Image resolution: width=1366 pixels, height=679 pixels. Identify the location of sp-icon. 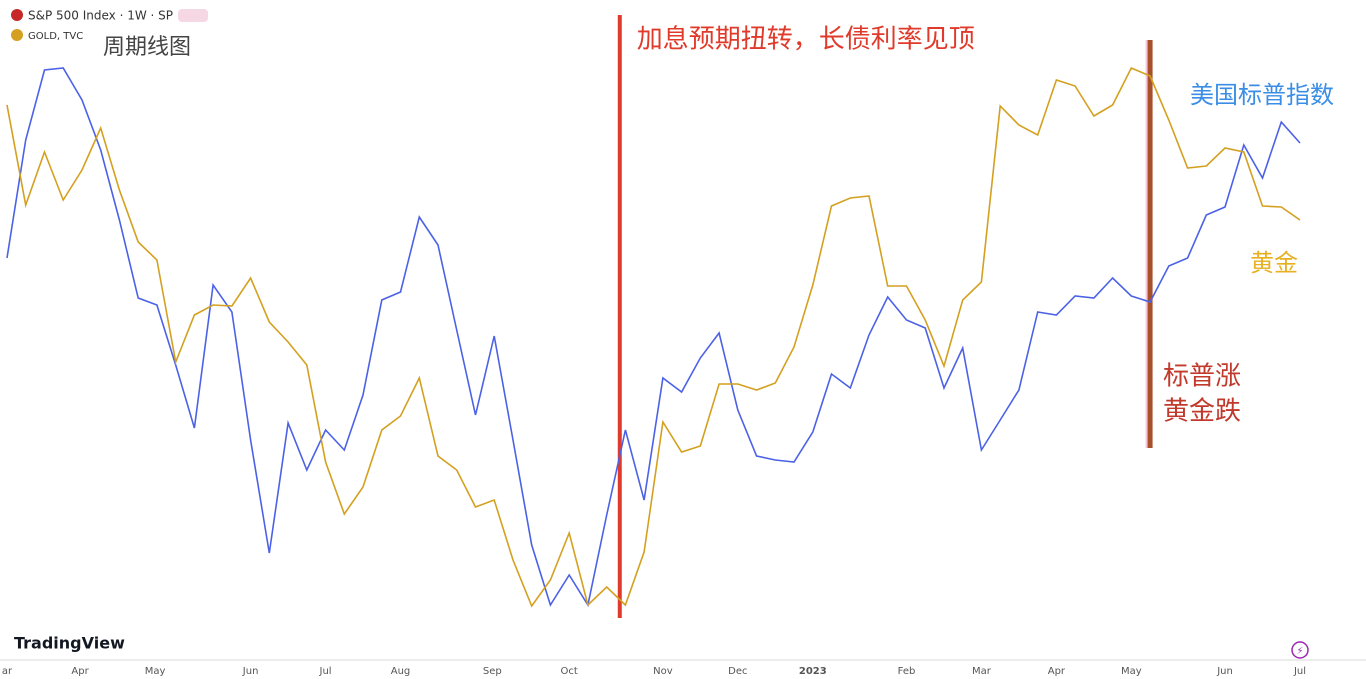
(17, 15).